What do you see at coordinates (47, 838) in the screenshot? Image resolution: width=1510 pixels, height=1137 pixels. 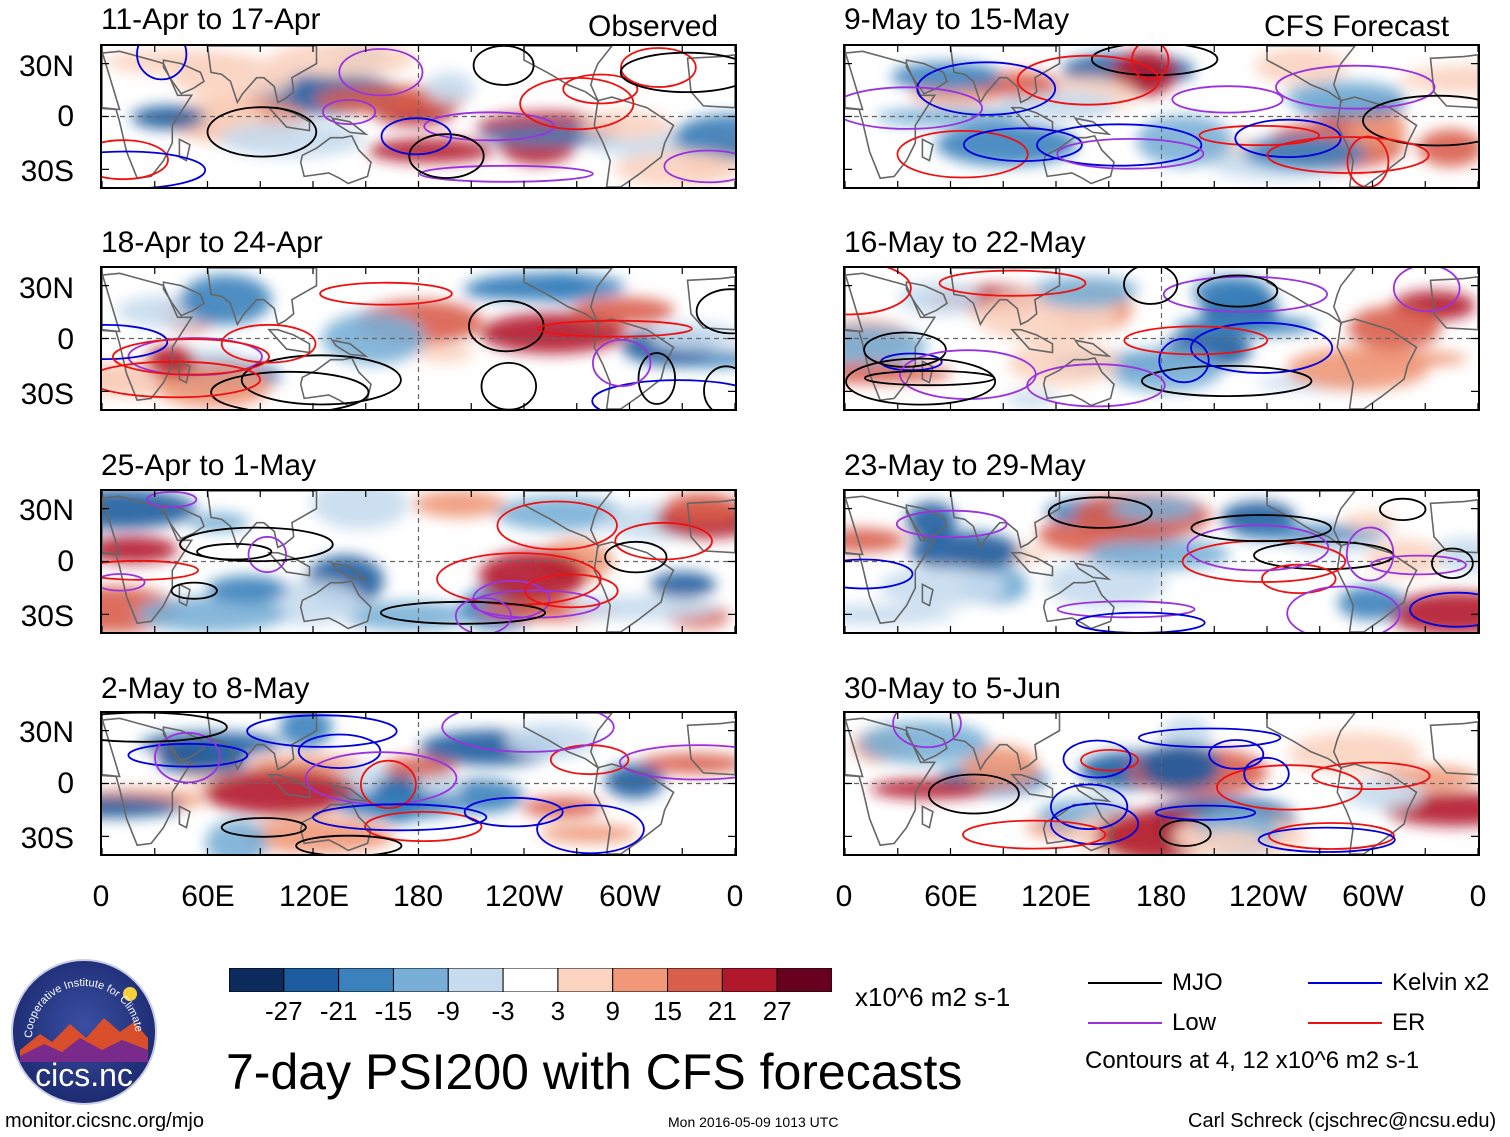 I see `lat-label-30s-row4: 30S` at bounding box center [47, 838].